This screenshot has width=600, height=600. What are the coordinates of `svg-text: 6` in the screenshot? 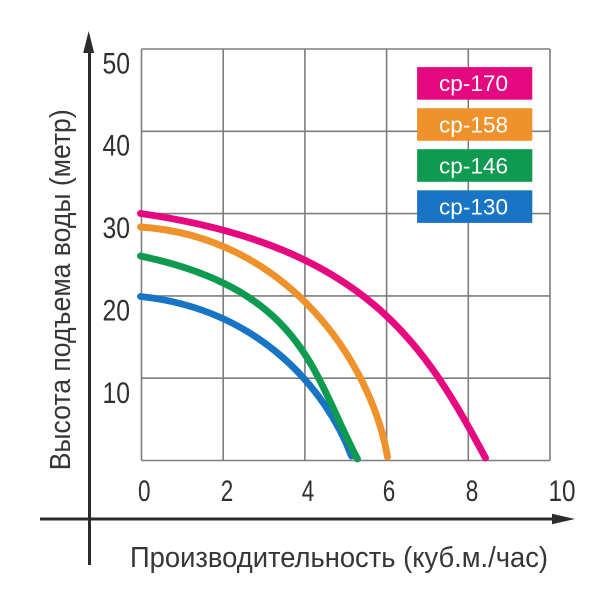 It's located at (389, 491).